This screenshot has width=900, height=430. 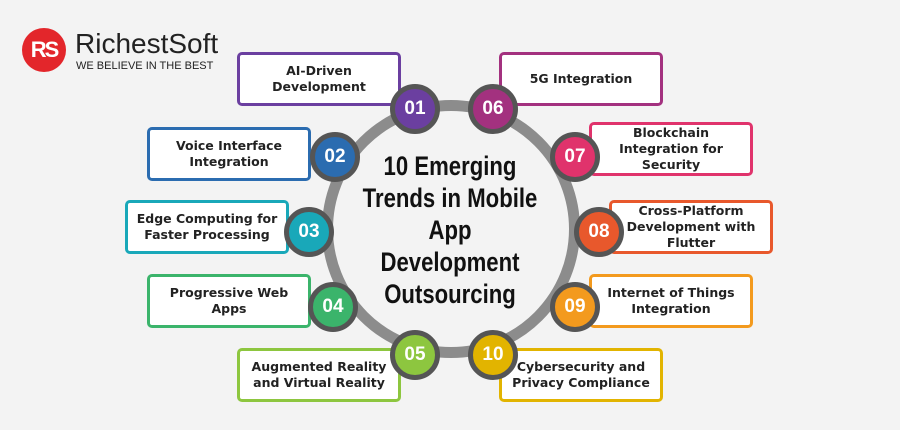 What do you see at coordinates (335, 157) in the screenshot?
I see `trend-number-badge: 02` at bounding box center [335, 157].